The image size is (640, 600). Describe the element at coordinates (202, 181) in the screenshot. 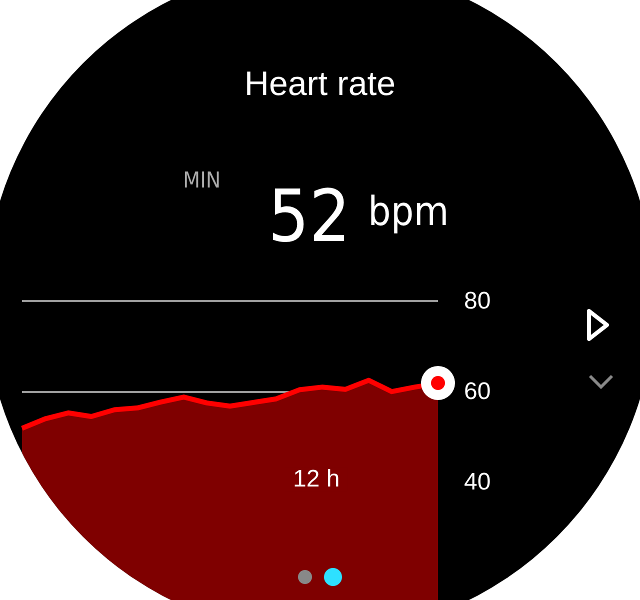

I see `text: MIN` at that location.